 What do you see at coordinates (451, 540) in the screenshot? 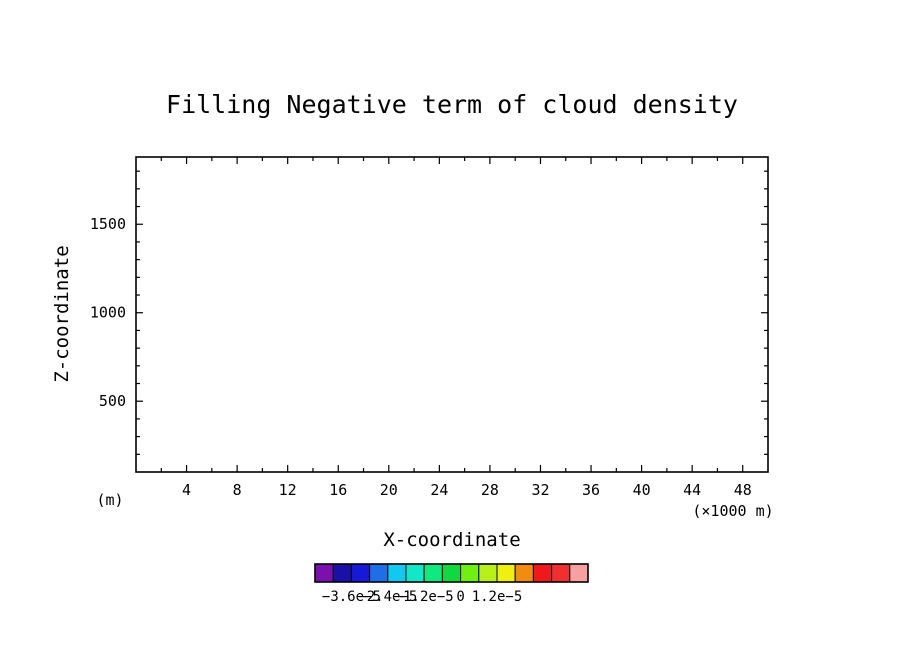
I see `x-axis-label: X-coordinate` at bounding box center [451, 540].